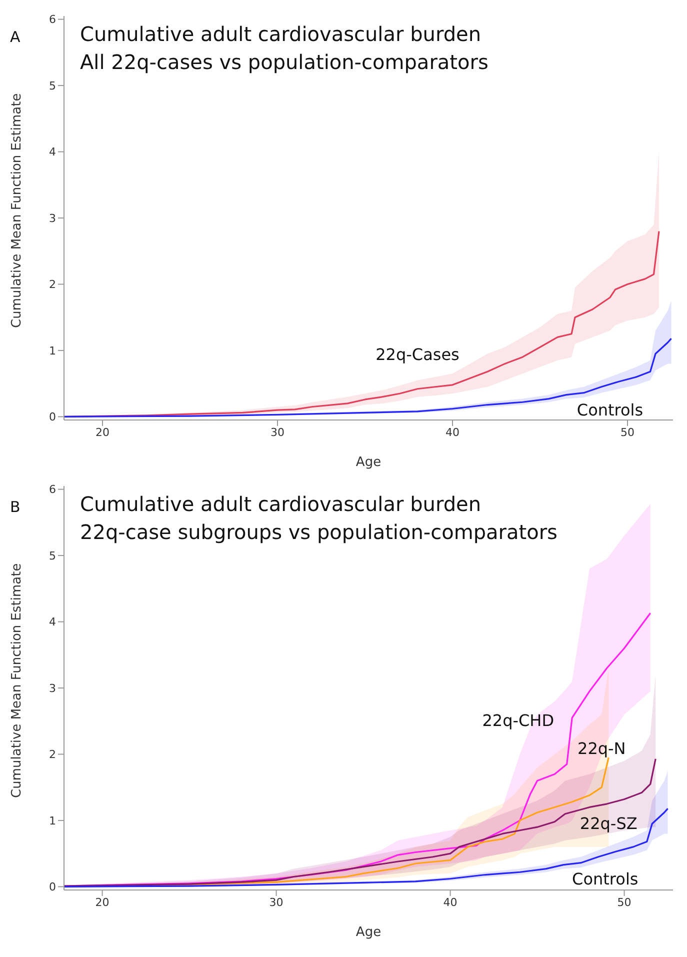 The image size is (687, 957). What do you see at coordinates (418, 354) in the screenshot?
I see `series-label: 22q-Cases` at bounding box center [418, 354].